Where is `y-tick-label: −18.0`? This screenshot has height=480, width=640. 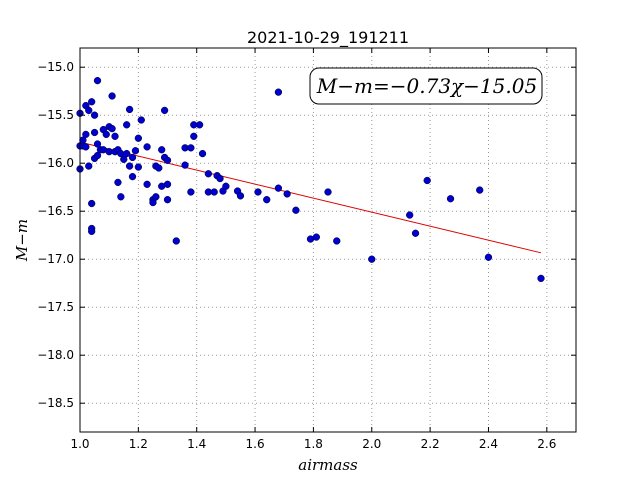 y-tick-label: −18.0 is located at coordinates (55, 355).